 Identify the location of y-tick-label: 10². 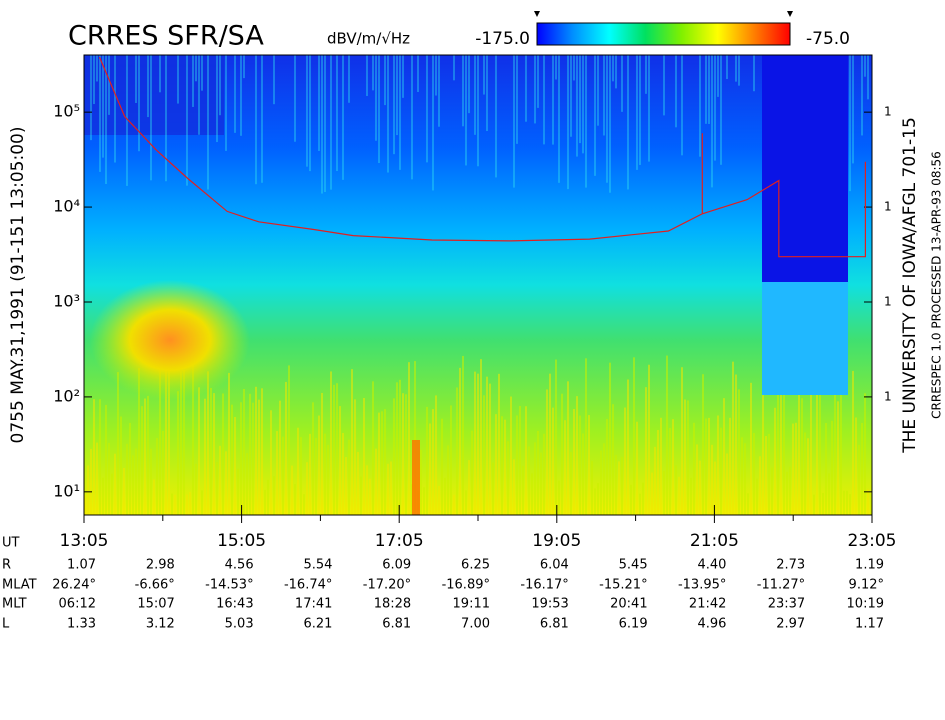
(66, 395).